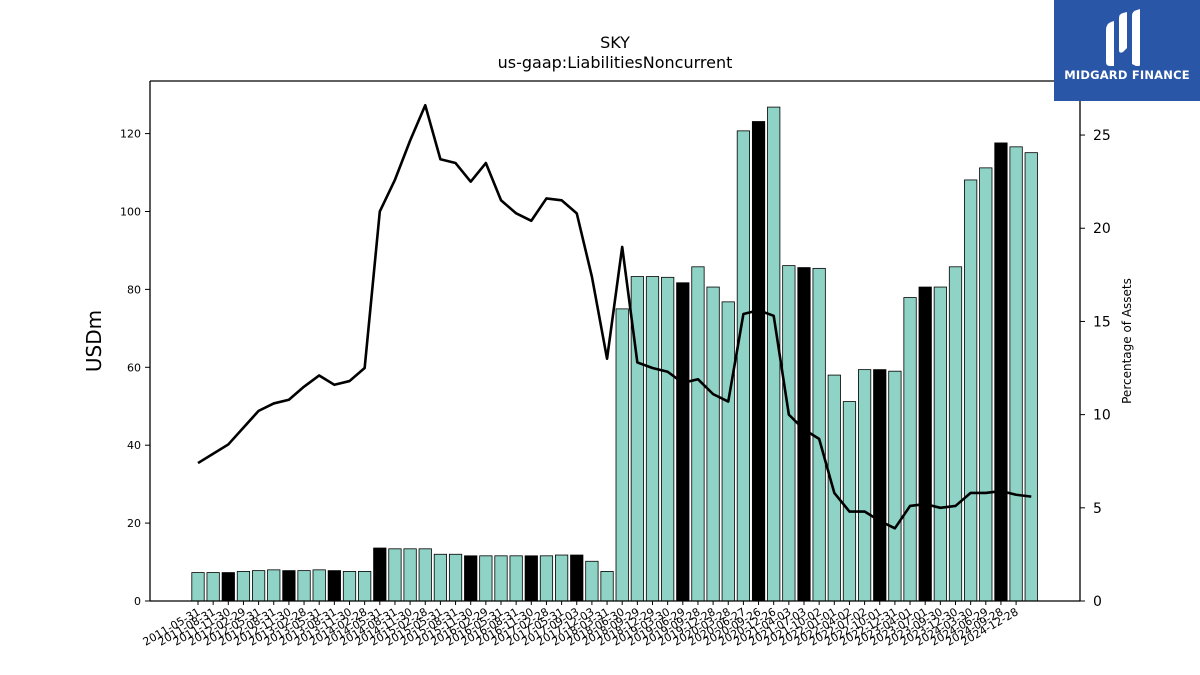 The image size is (1200, 675). I want to click on y-tick-label: 20, so click(134, 523).